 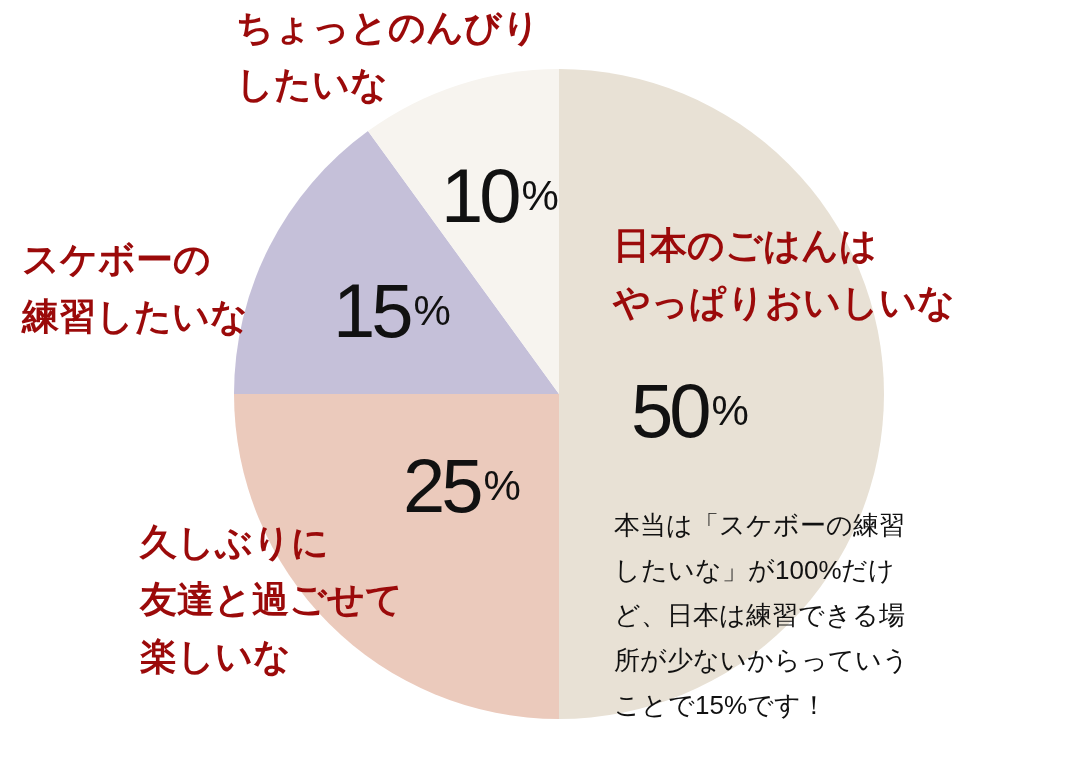 What do you see at coordinates (690, 410) in the screenshot?
I see `data-label: 50%` at bounding box center [690, 410].